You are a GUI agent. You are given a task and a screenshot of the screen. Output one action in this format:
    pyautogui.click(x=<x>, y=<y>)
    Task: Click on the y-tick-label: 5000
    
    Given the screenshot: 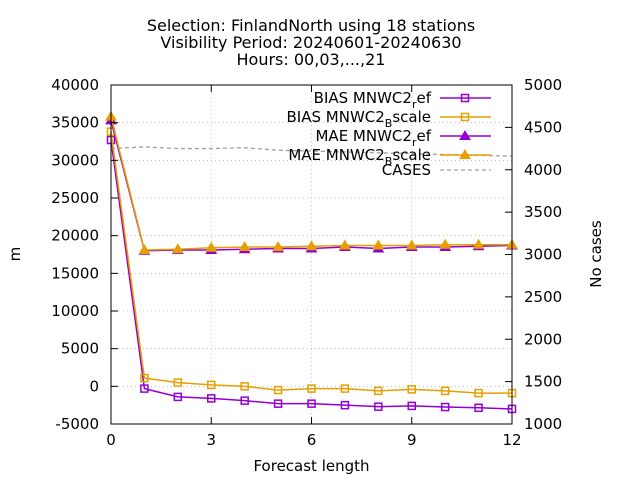 What is the action you would take?
    pyautogui.click(x=80, y=349)
    